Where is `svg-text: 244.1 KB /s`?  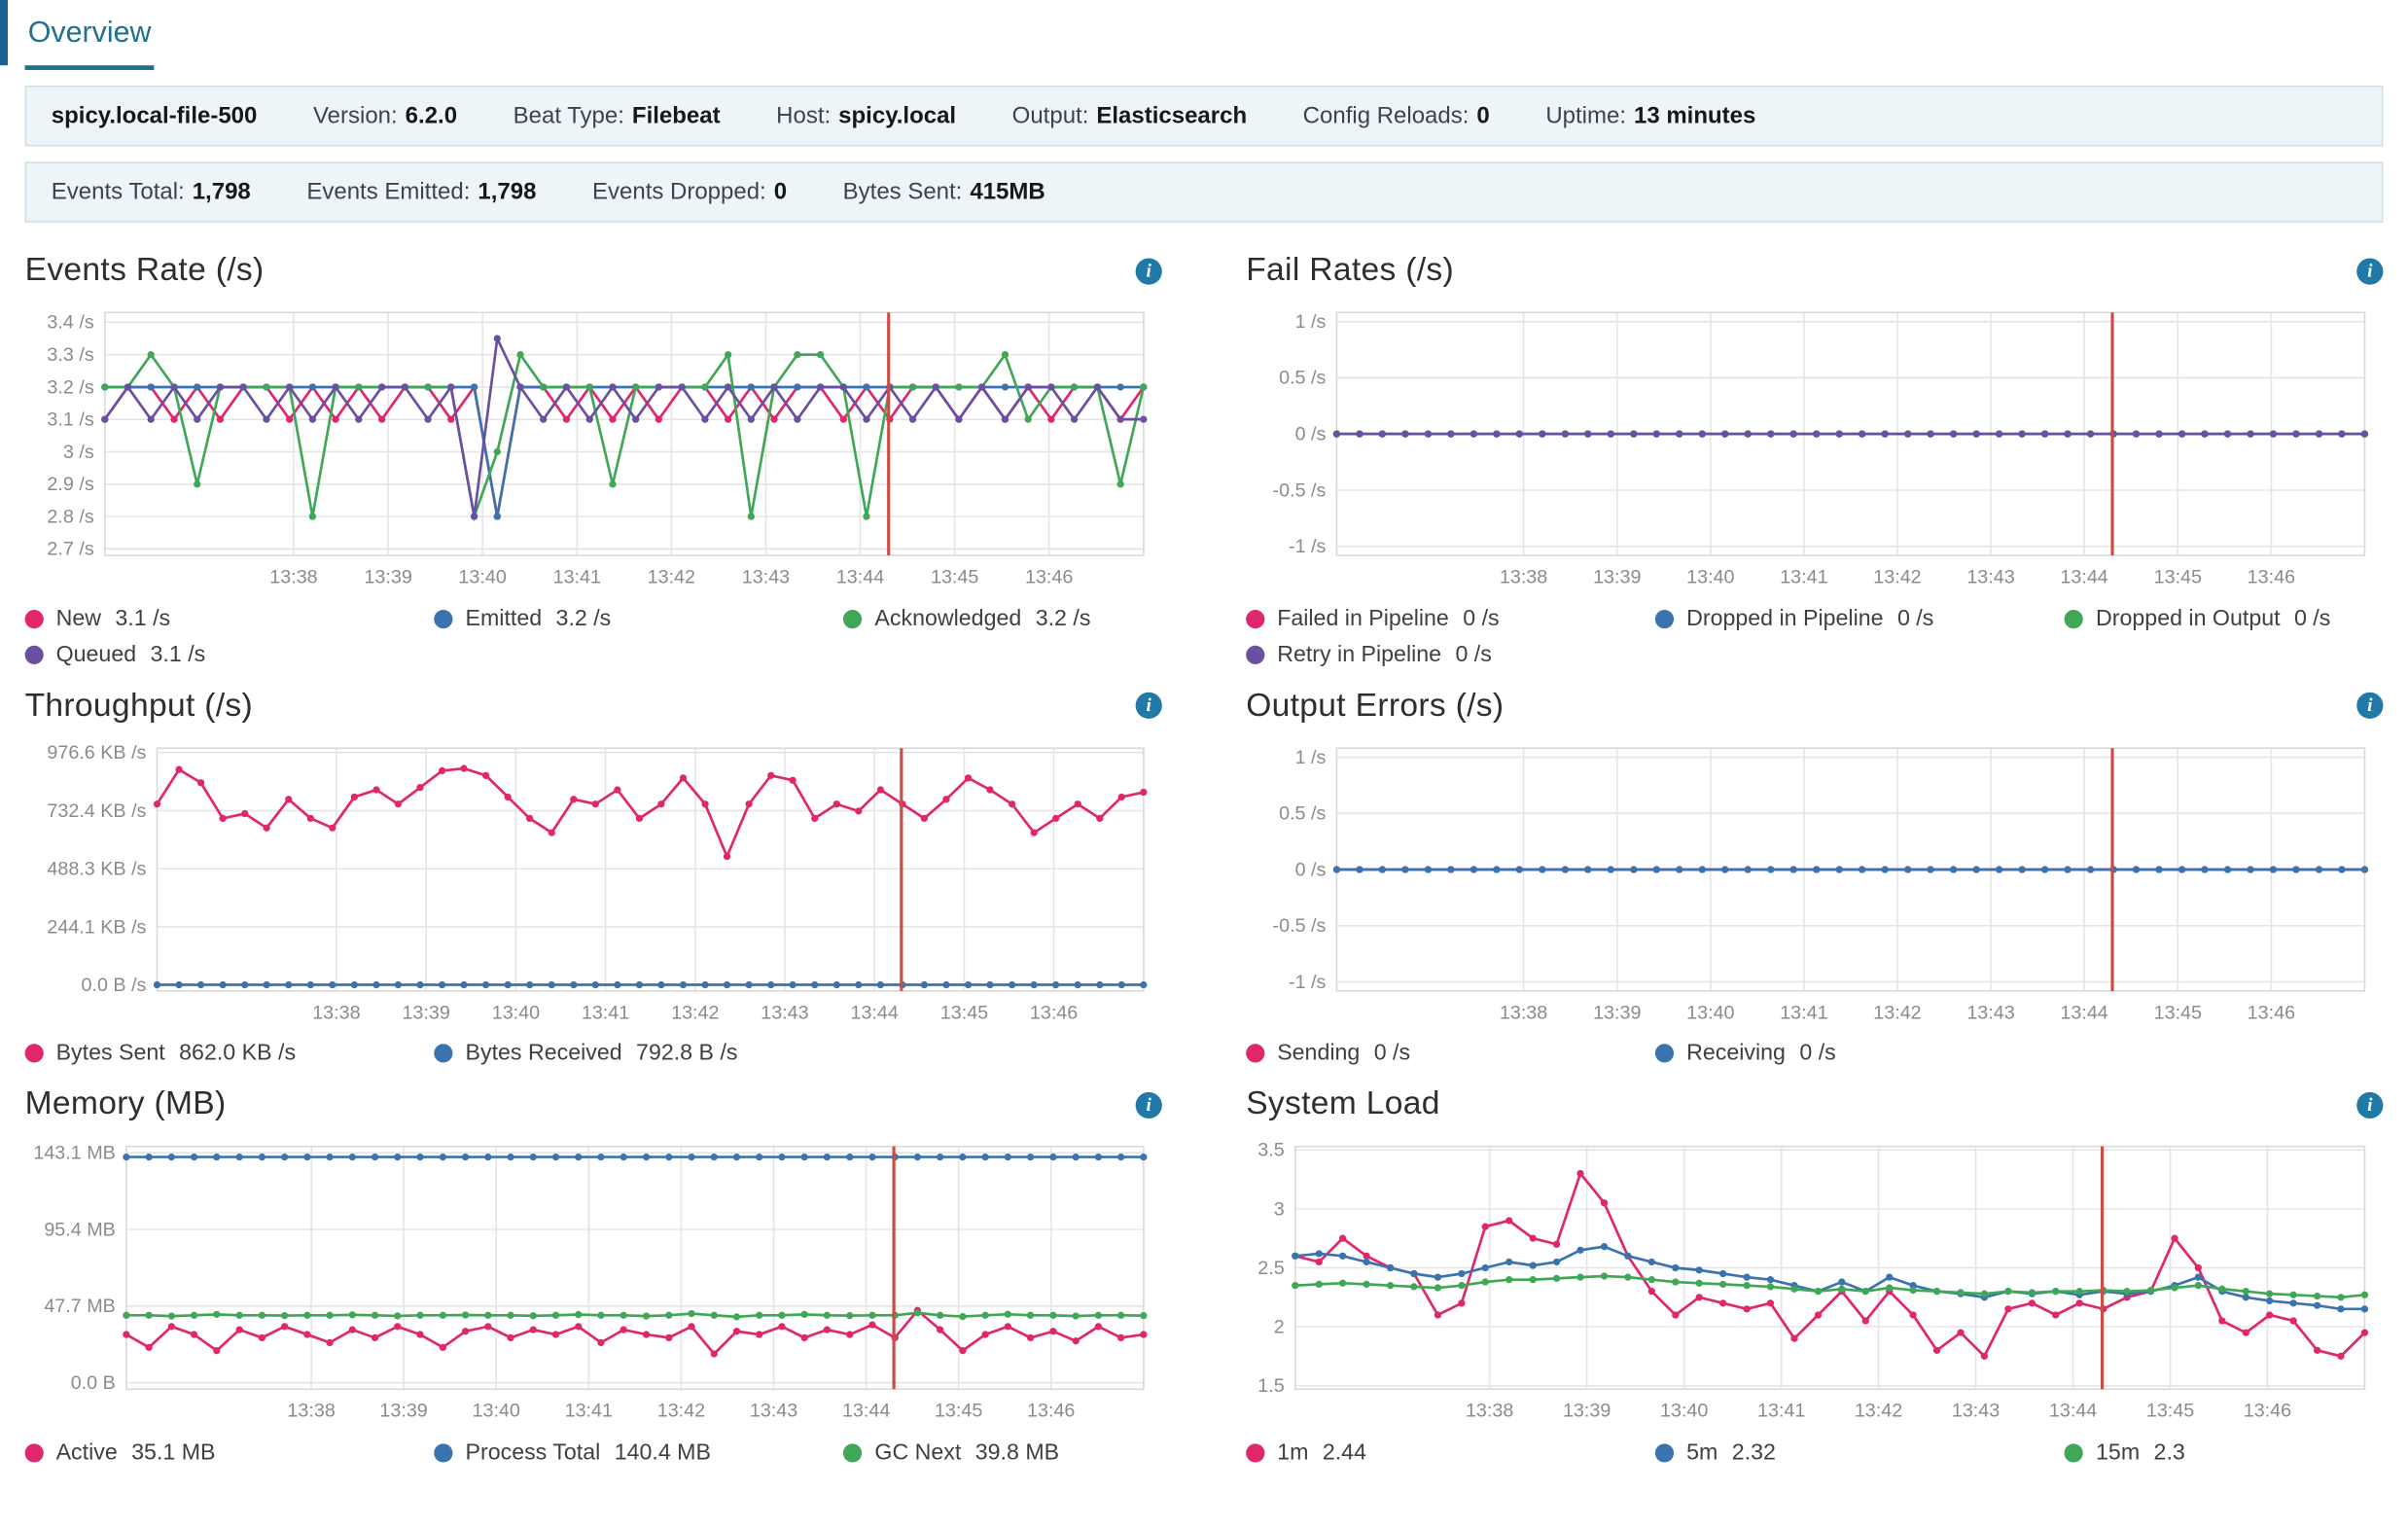 svg-text: 244.1 KB /s is located at coordinates (97, 927).